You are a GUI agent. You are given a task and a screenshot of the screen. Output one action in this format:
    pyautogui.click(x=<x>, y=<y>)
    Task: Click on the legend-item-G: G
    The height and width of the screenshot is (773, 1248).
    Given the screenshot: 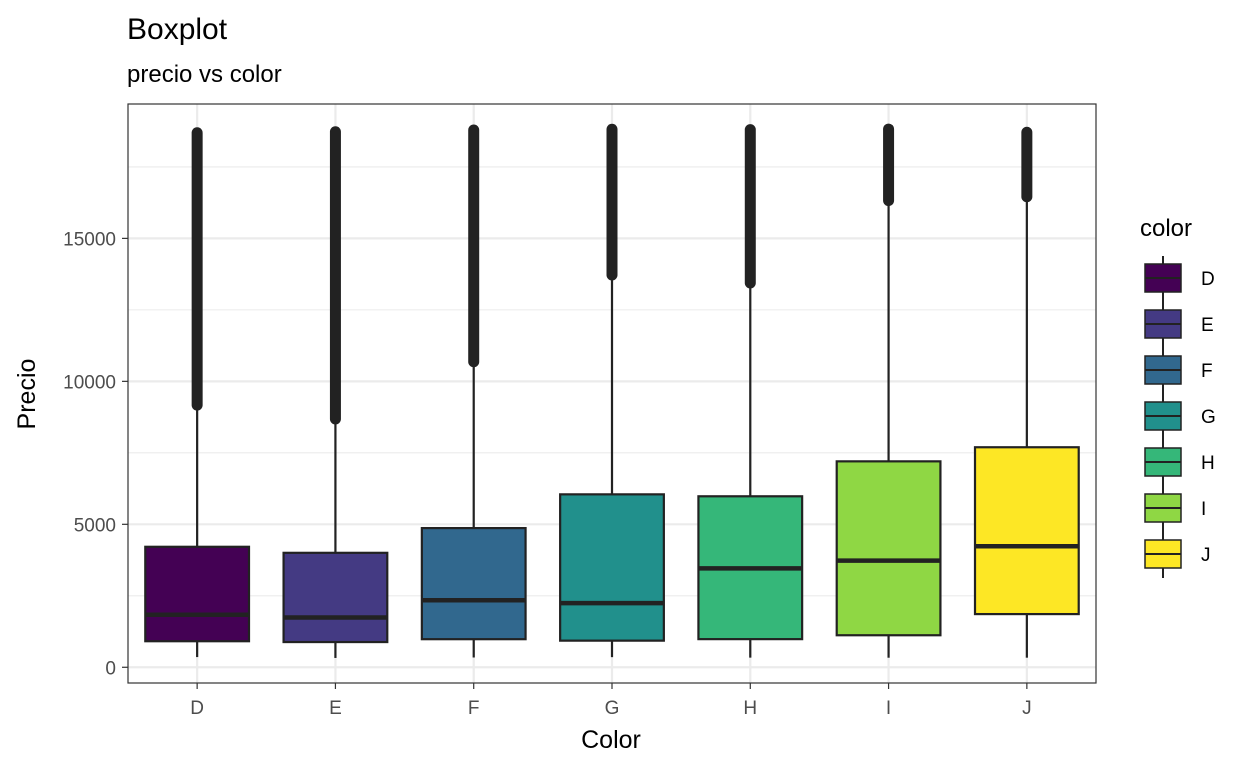 What is the action you would take?
    pyautogui.click(x=1180, y=417)
    